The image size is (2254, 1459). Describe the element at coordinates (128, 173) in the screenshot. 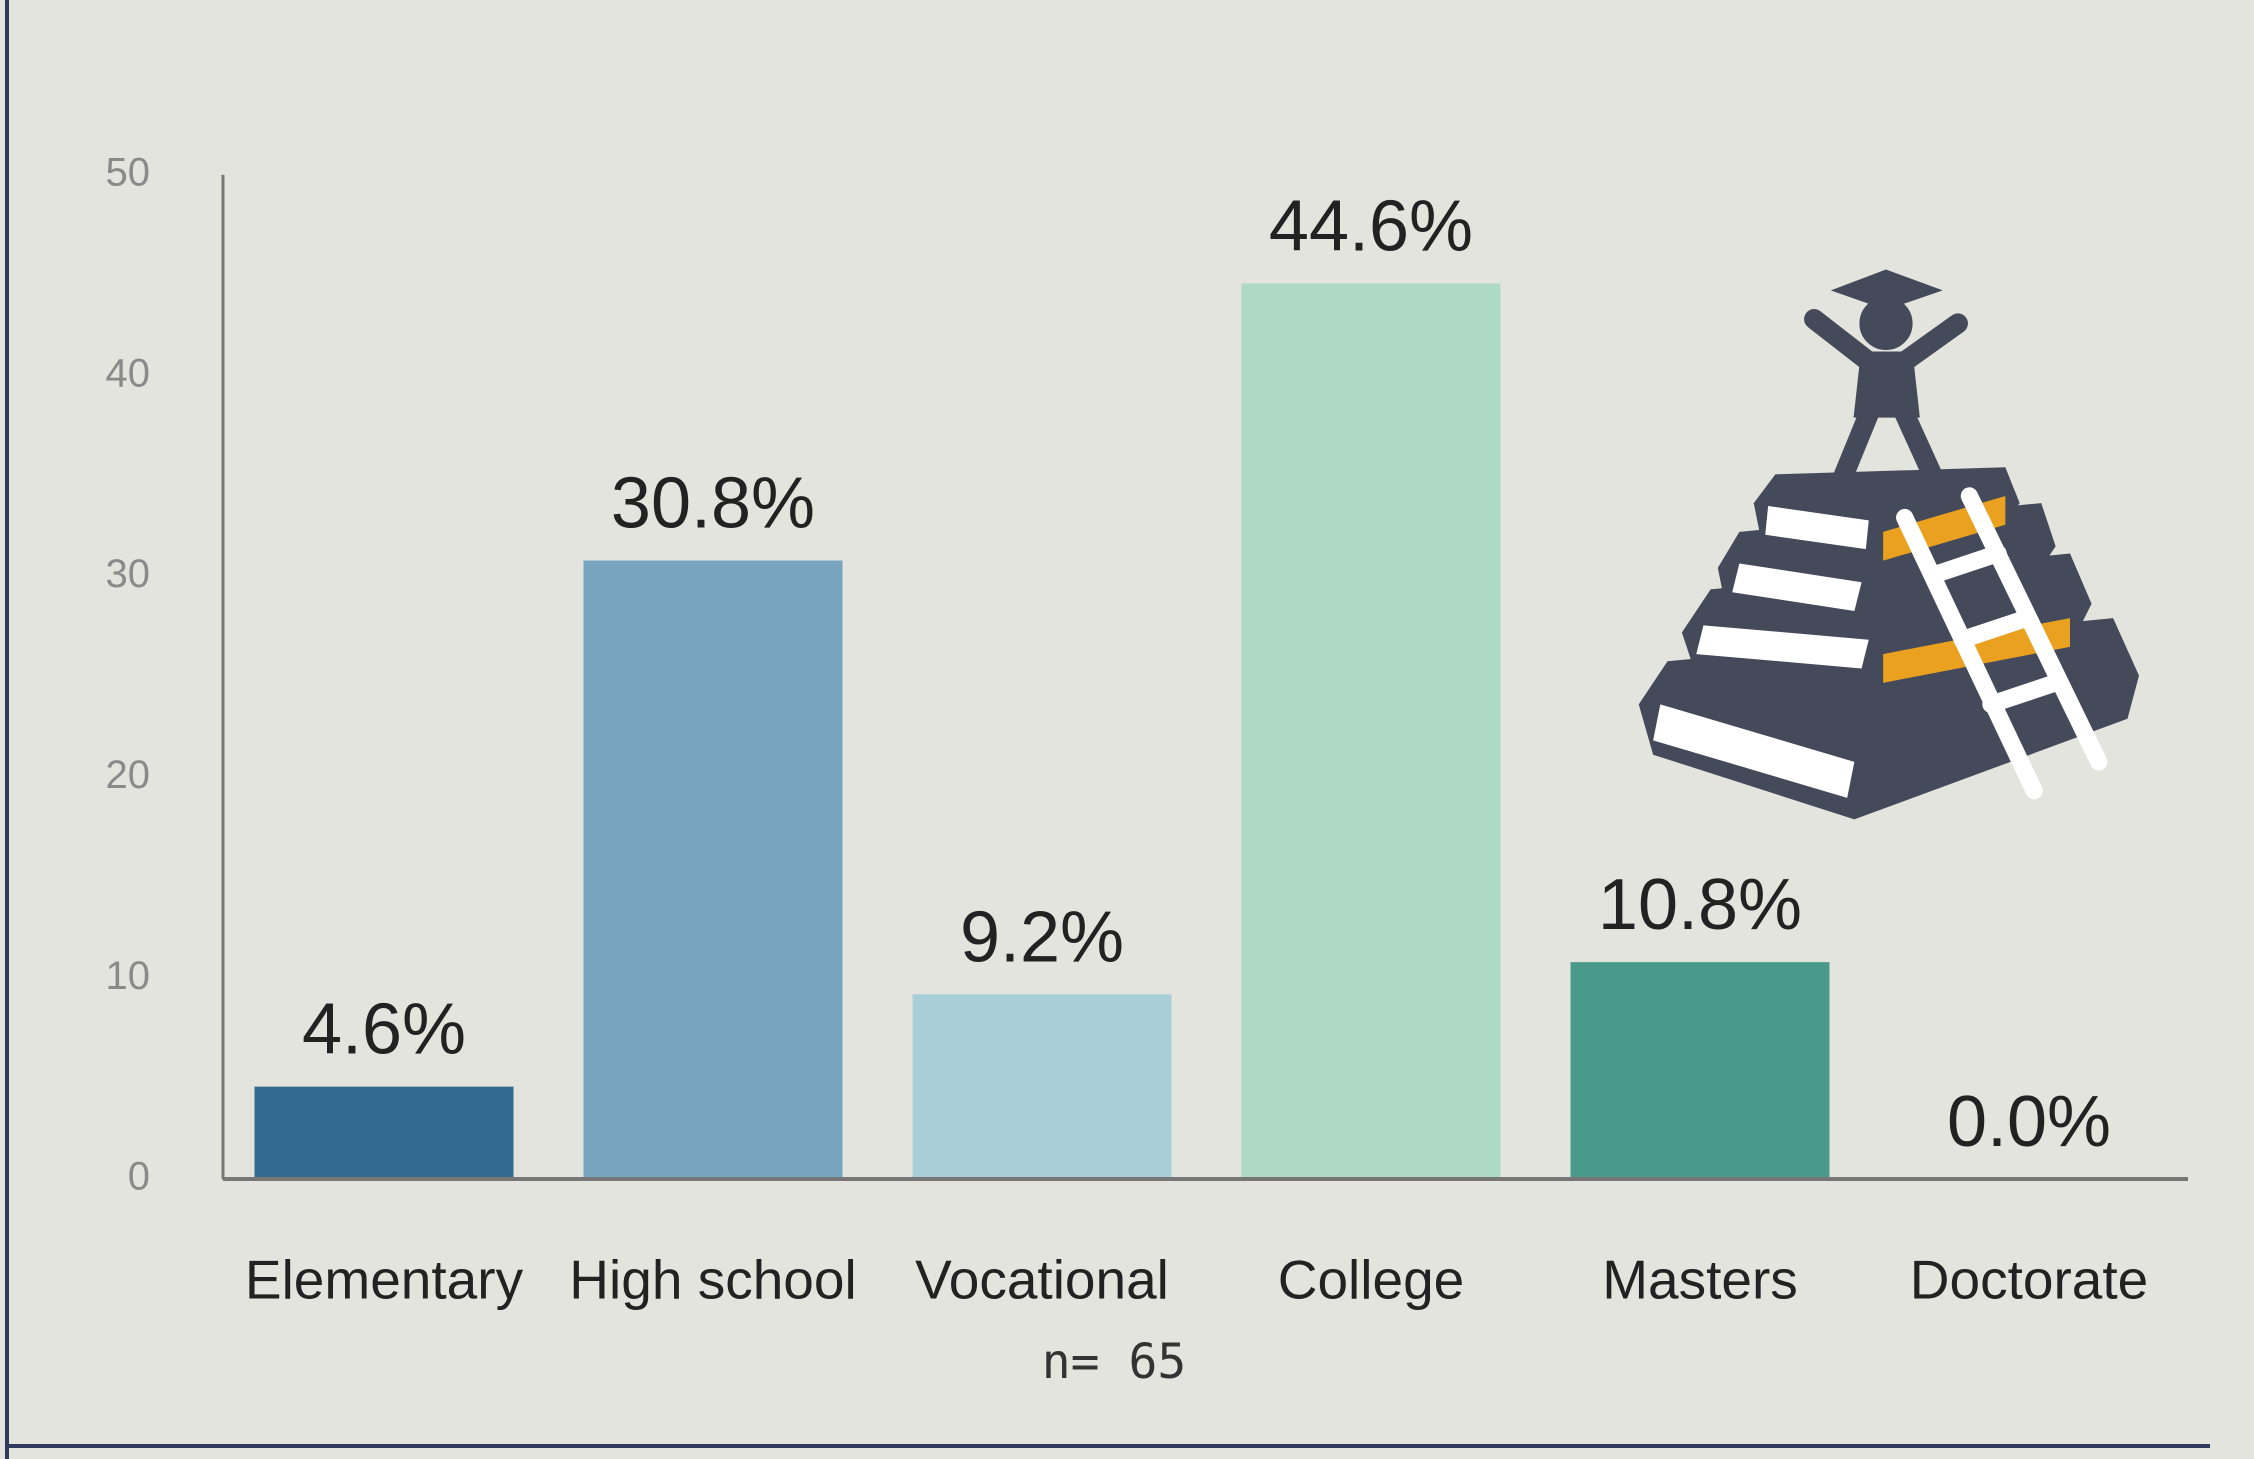

I see `y-tick-label: 50` at that location.